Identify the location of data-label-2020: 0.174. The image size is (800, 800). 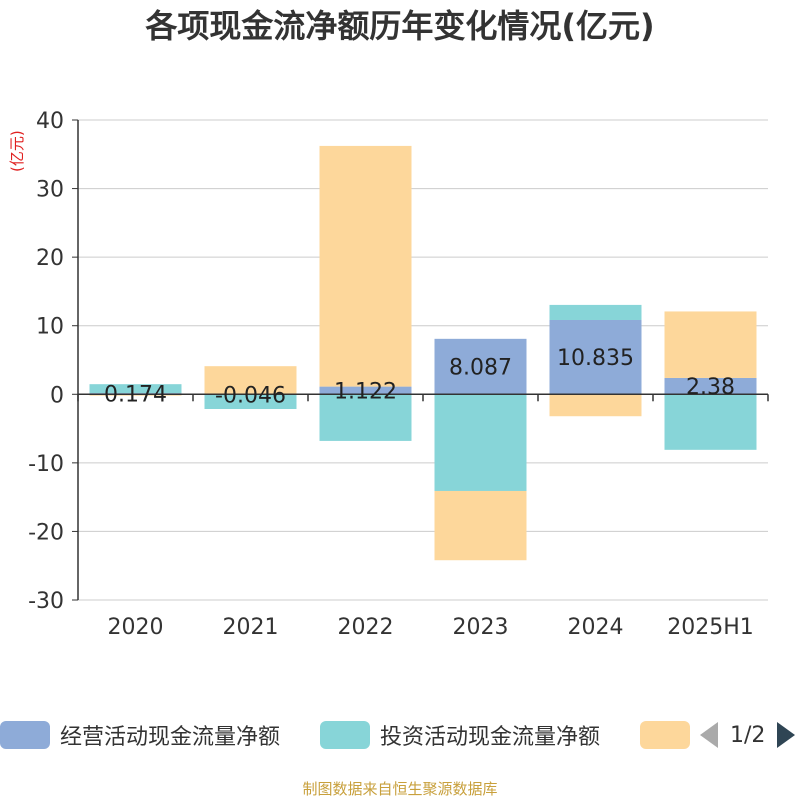
(135, 395).